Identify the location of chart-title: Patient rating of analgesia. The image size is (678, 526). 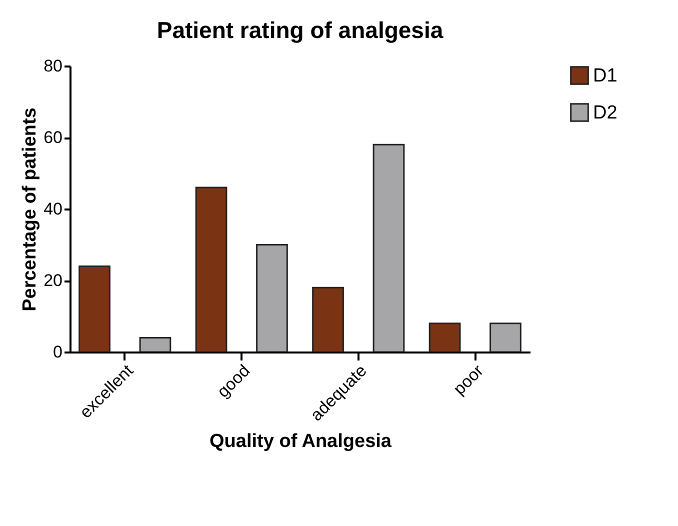
(300, 30).